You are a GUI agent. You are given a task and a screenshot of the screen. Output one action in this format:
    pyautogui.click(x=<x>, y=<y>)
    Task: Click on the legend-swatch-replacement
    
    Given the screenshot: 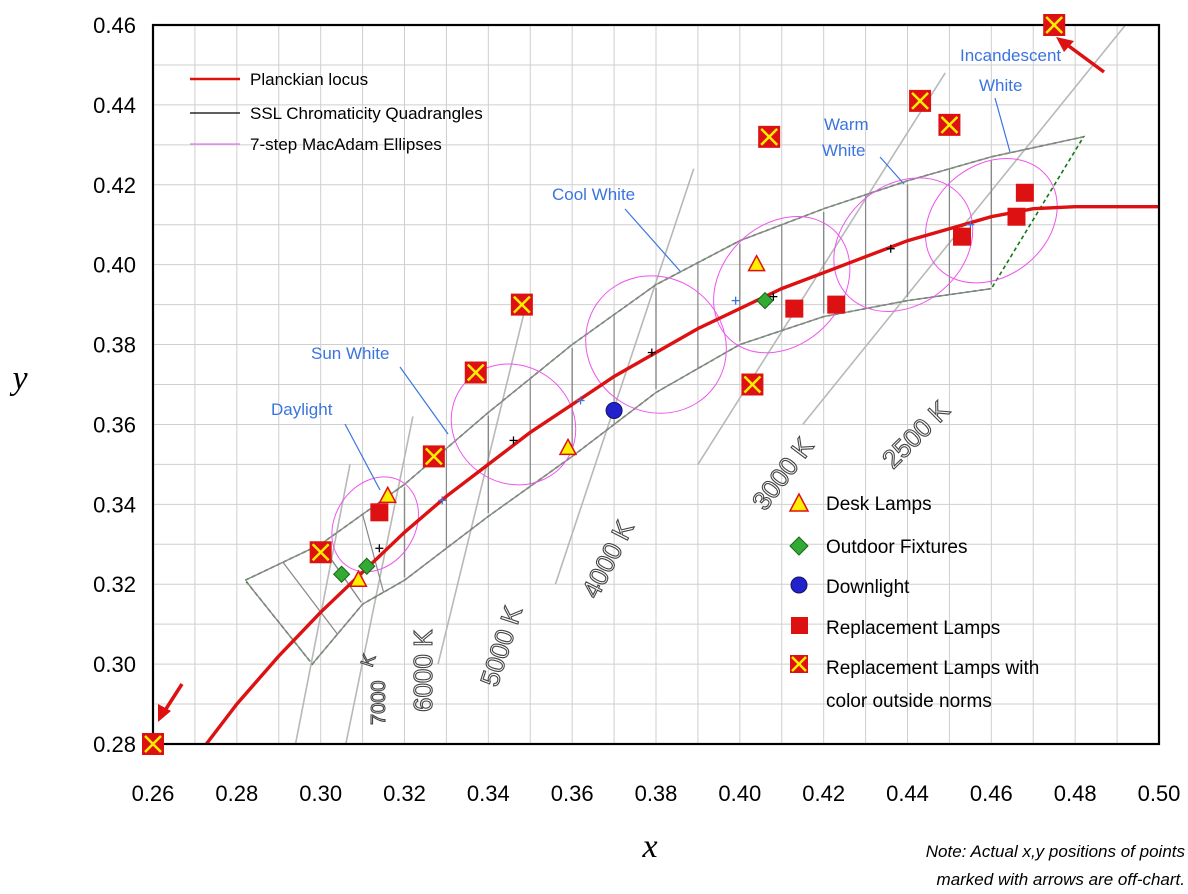 What is the action you would take?
    pyautogui.click(x=799, y=625)
    